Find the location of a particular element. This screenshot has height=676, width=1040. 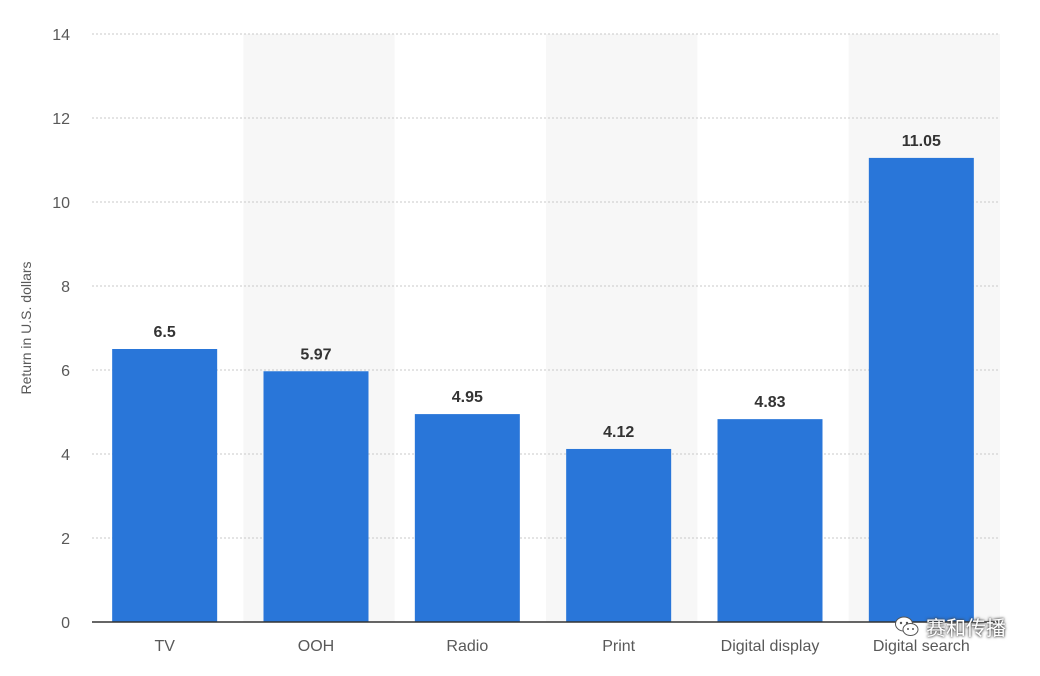

value-label: 4.95 is located at coordinates (467, 397).